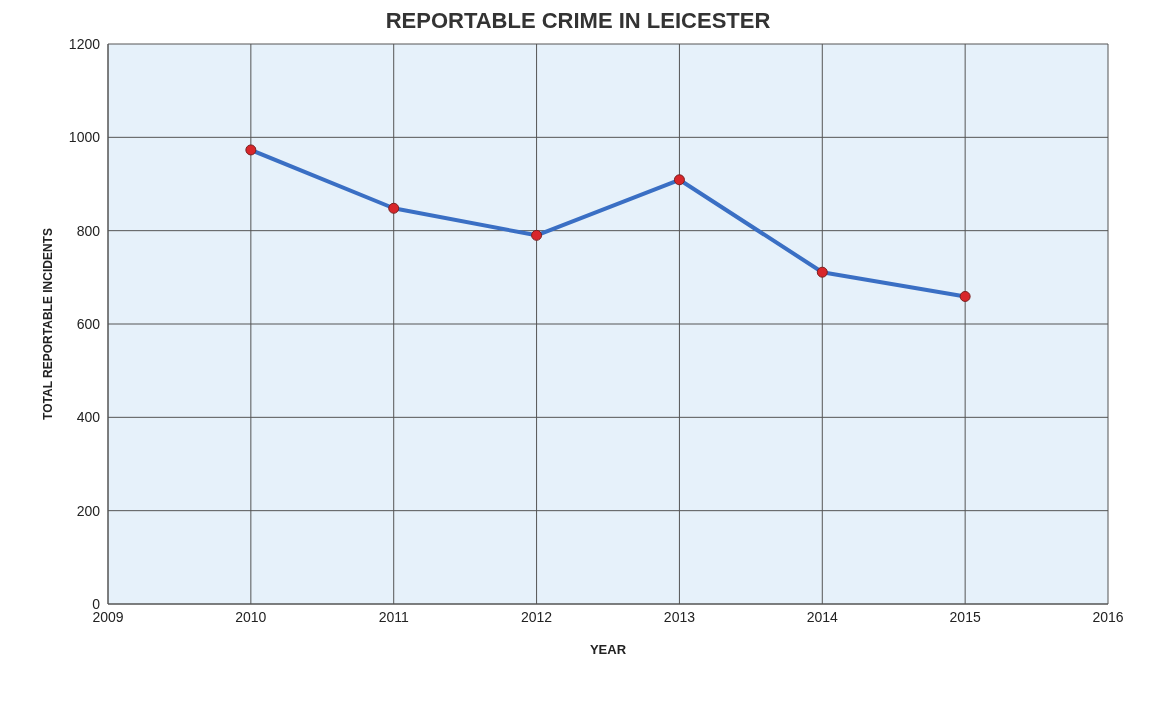 The image size is (1157, 717). What do you see at coordinates (536, 616) in the screenshot?
I see `x-tick-label: 2012` at bounding box center [536, 616].